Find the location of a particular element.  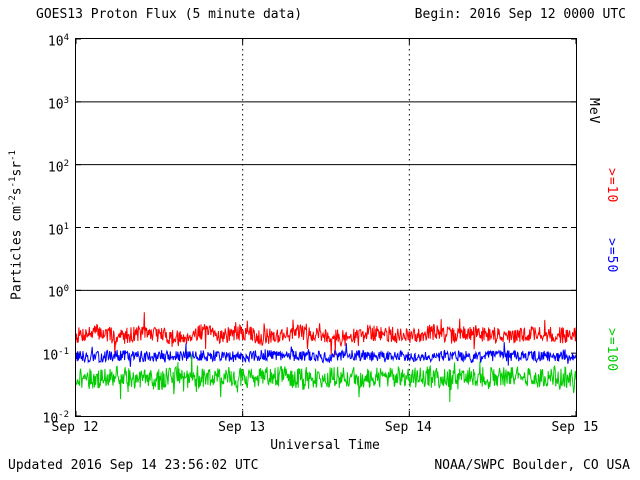

credit-text: NOAA/SWPC Boulder, CO USA is located at coordinates (532, 465).